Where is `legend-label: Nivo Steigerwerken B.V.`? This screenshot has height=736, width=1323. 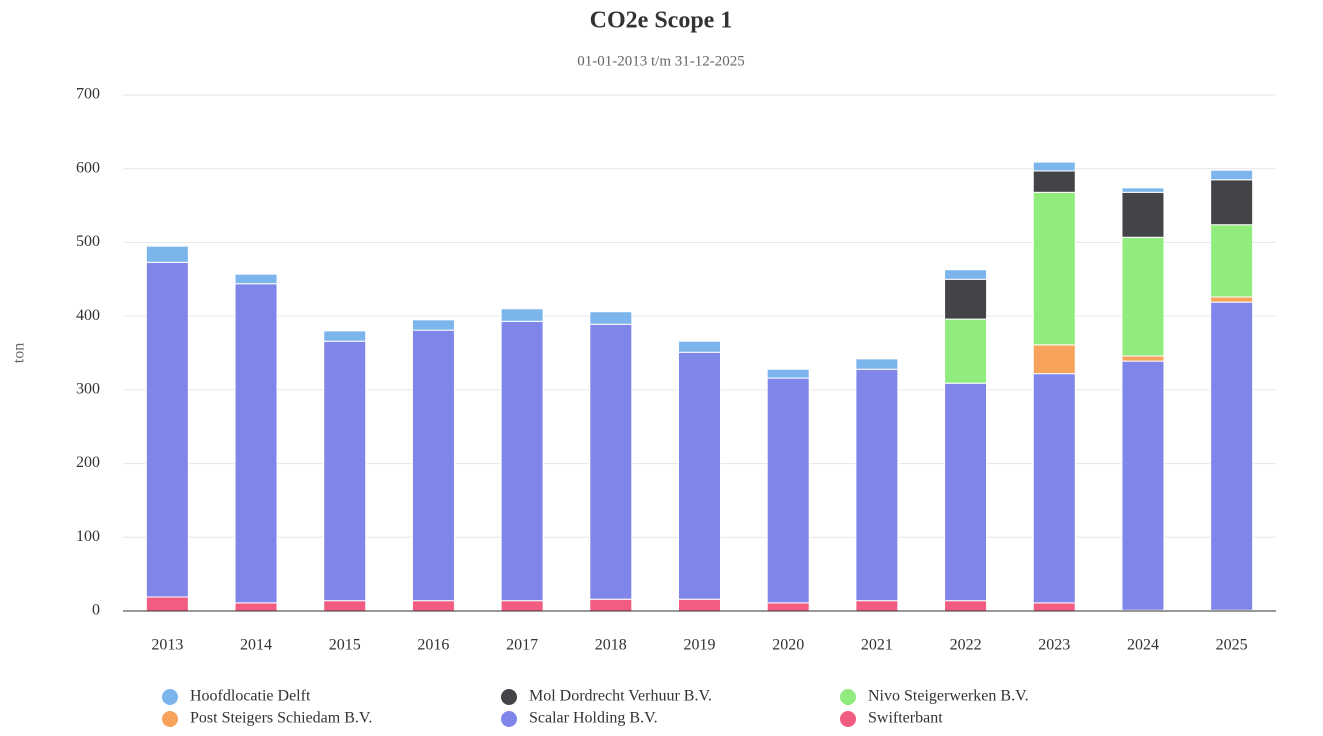
legend-label: Nivo Steigerwerken B.V. is located at coordinates (948, 696).